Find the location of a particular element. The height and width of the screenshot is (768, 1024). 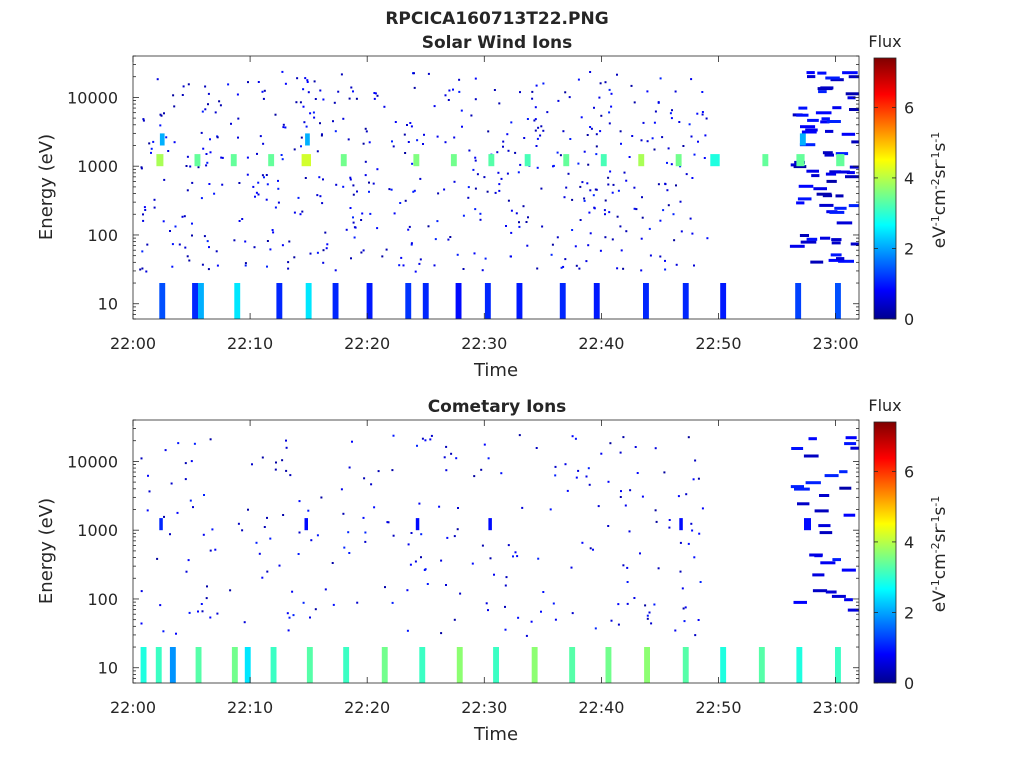

colorbar-tick-label: 0 is located at coordinates (909, 319).